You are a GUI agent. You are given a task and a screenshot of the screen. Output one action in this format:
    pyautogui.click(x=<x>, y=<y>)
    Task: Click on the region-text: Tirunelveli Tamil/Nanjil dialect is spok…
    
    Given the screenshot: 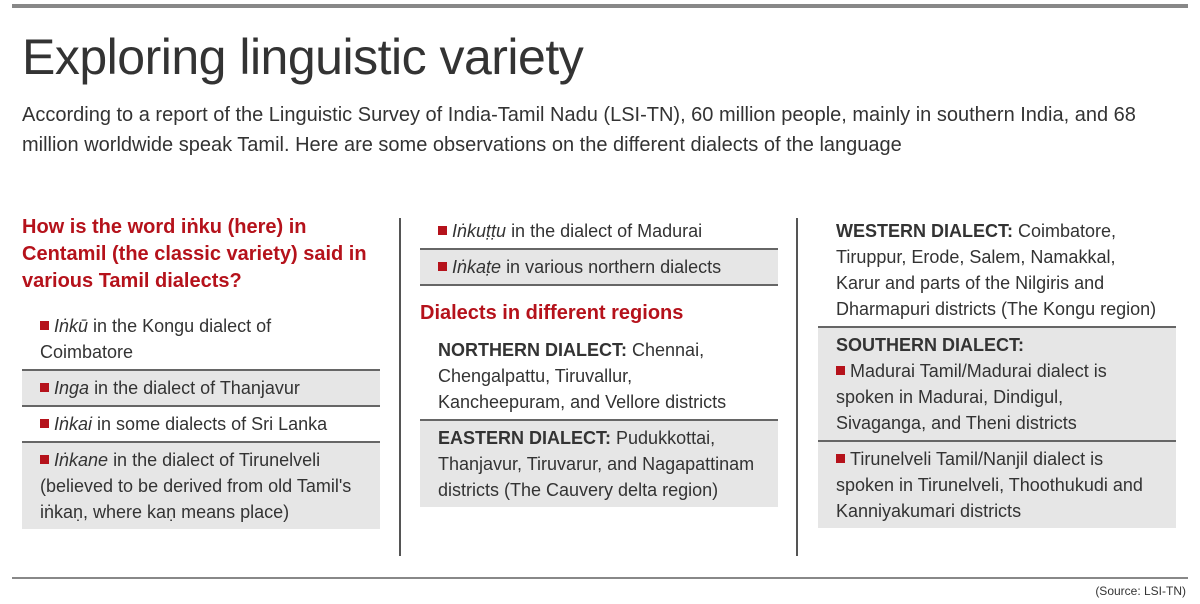 What is the action you would take?
    pyautogui.click(x=989, y=485)
    